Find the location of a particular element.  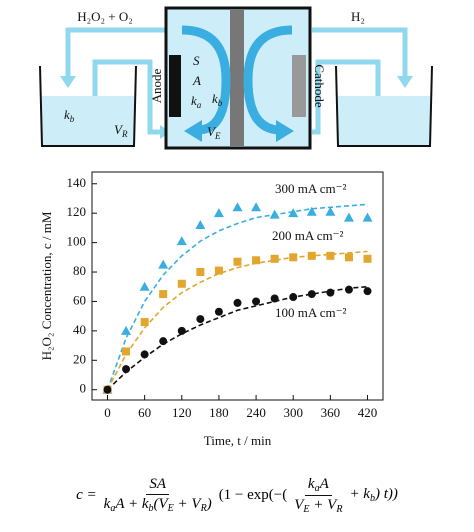

eq-text: c = is located at coordinates (86, 494).